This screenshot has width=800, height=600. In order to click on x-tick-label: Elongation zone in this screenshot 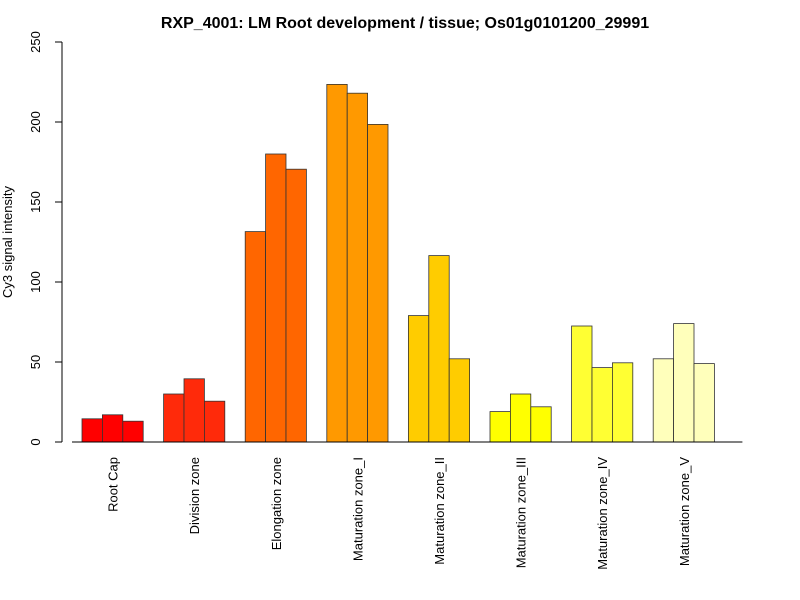, I will do `click(276, 503)`.